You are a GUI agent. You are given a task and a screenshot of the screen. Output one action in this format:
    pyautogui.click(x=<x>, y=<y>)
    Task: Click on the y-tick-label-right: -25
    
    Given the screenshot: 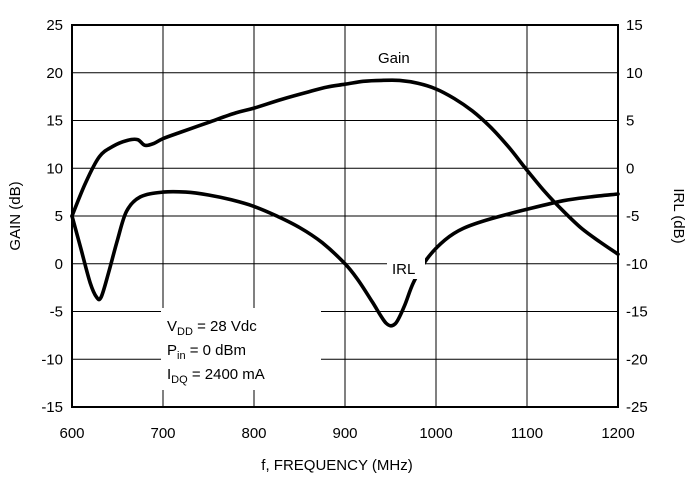 What is the action you would take?
    pyautogui.click(x=637, y=407)
    